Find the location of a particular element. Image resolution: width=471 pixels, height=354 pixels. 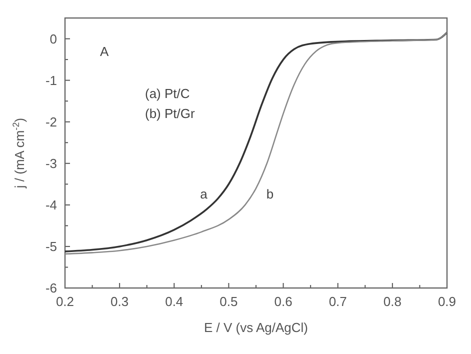

y-tick-label: -5 is located at coordinates (51, 246).